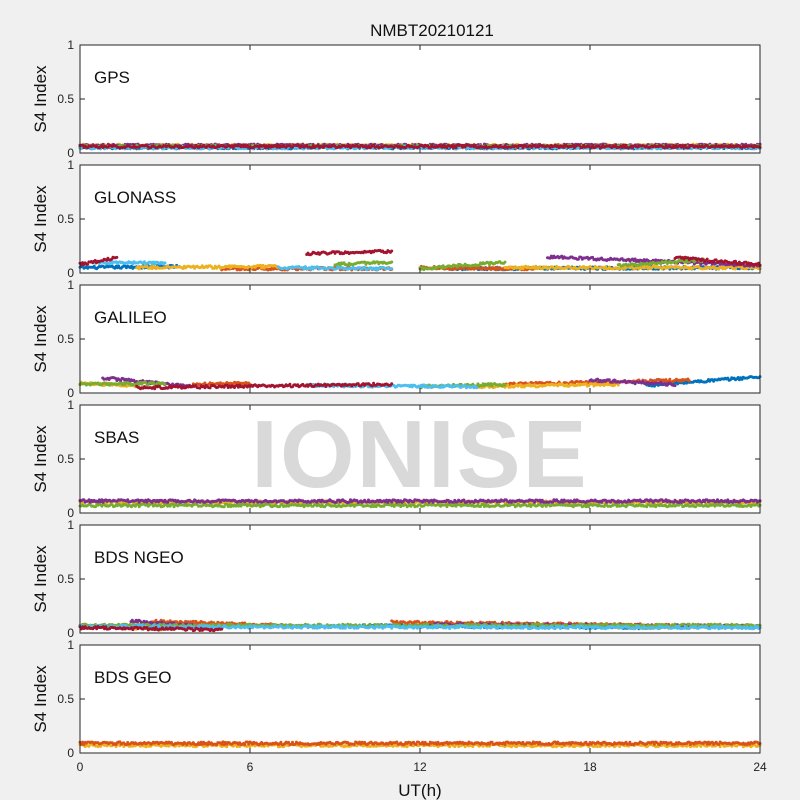 The width and height of the screenshot is (800, 800). Describe the element at coordinates (65, 99) in the screenshot. I see `y-tick-label: 0.5` at that location.